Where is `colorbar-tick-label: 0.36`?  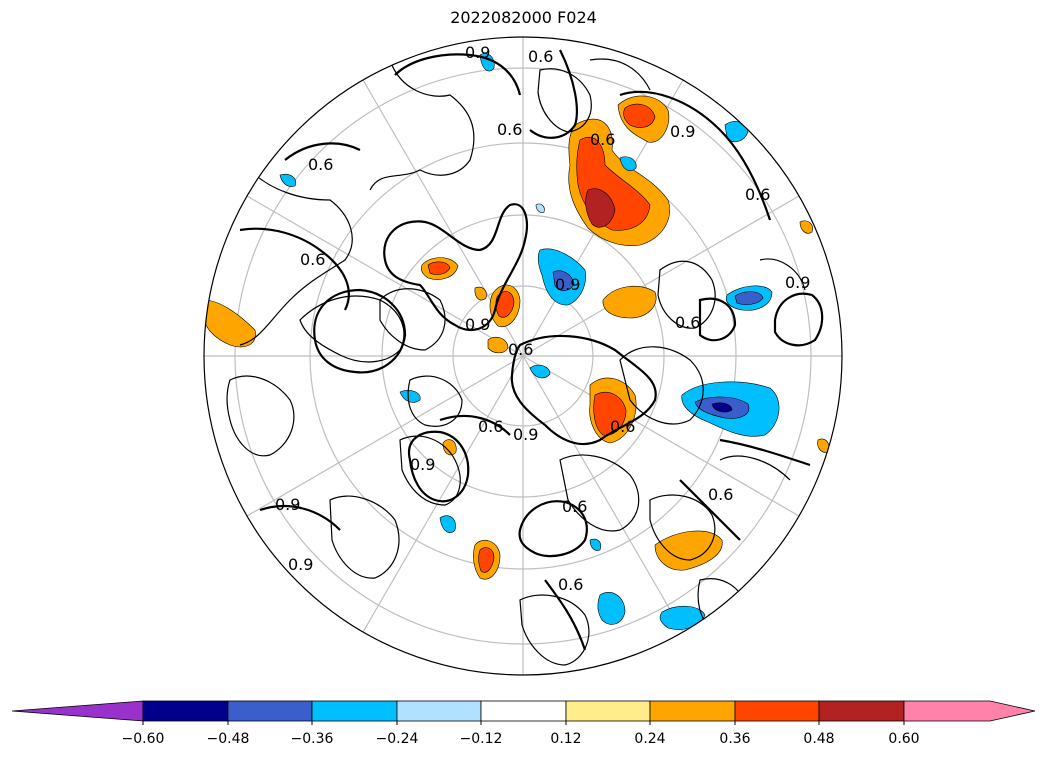
colorbar-tick-label: 0.36 is located at coordinates (734, 739).